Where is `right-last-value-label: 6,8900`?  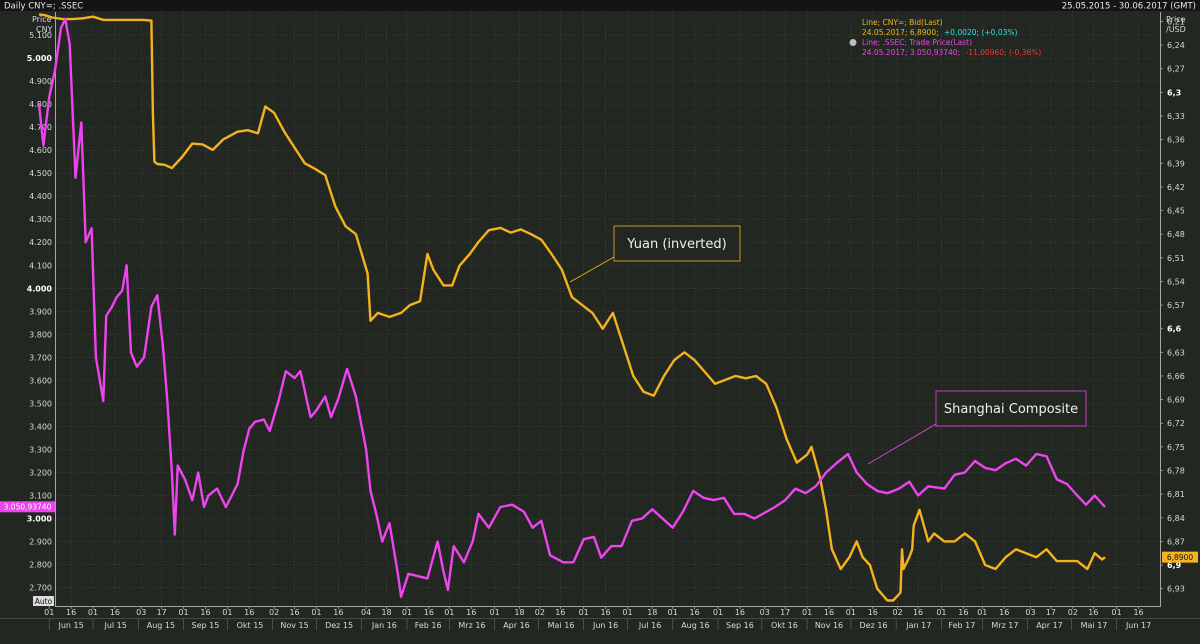 right-last-value-label: 6,8900 is located at coordinates (1180, 557).